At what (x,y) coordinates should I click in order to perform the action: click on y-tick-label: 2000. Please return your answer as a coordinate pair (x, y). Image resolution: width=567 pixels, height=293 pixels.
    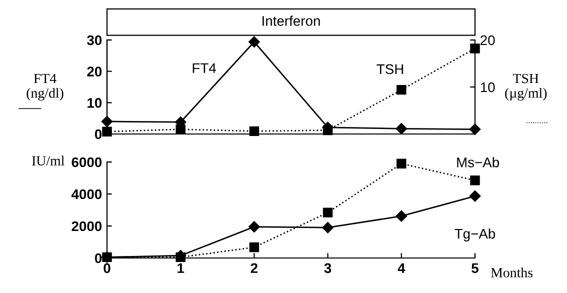
    Looking at the image, I should click on (87, 226).